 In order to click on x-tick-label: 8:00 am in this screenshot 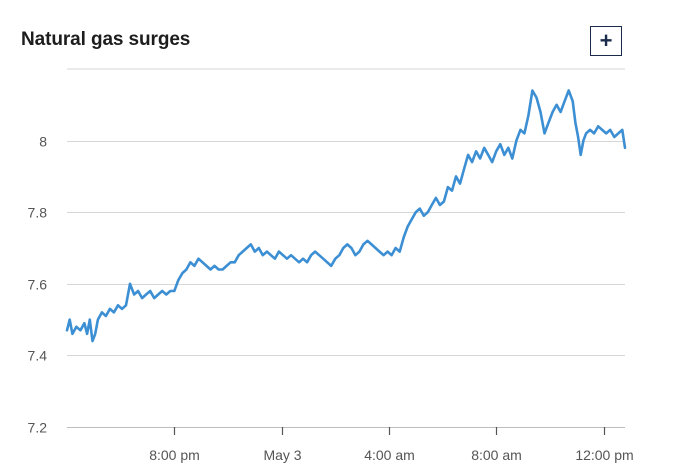, I will do `click(496, 455)`.